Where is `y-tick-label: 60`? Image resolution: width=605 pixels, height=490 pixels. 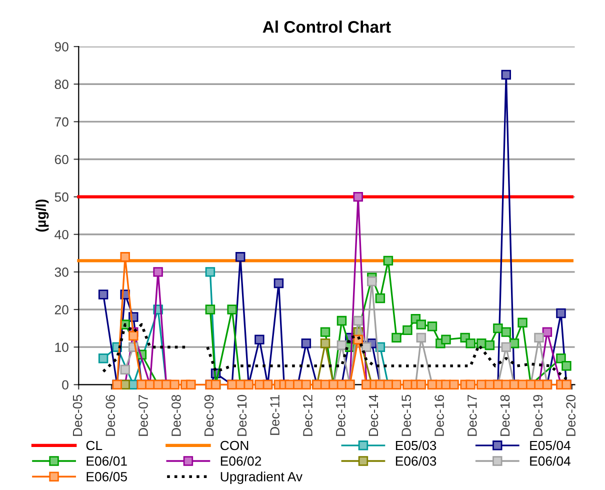
y-tick-label: 60 is located at coordinates (61, 159).